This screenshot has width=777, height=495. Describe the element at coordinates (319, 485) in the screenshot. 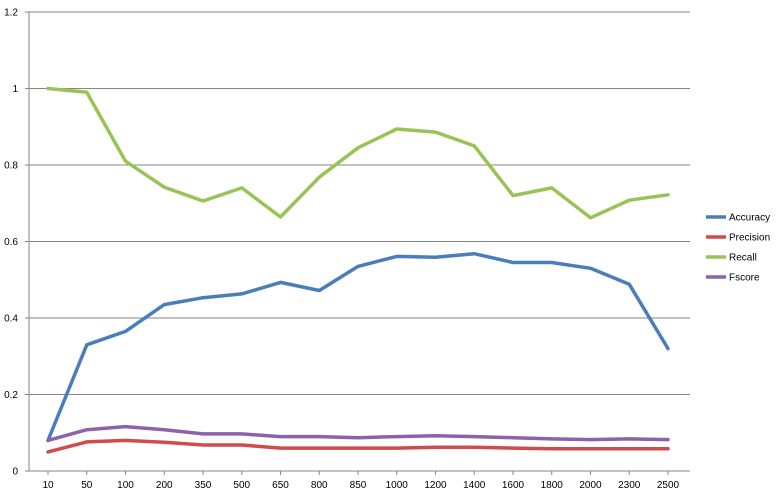

I see `x-tick-label: 800` at that location.